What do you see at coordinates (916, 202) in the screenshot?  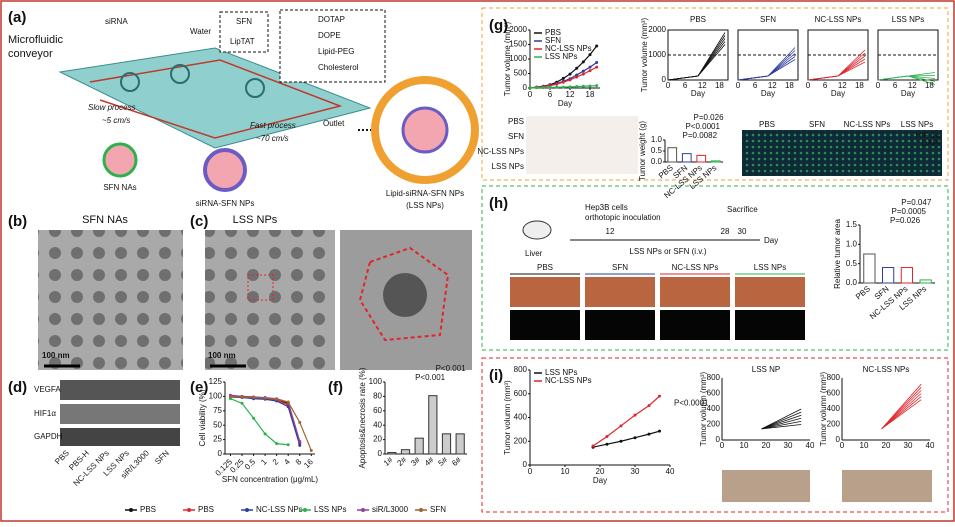 I see `annotation: P=0.047` at bounding box center [916, 202].